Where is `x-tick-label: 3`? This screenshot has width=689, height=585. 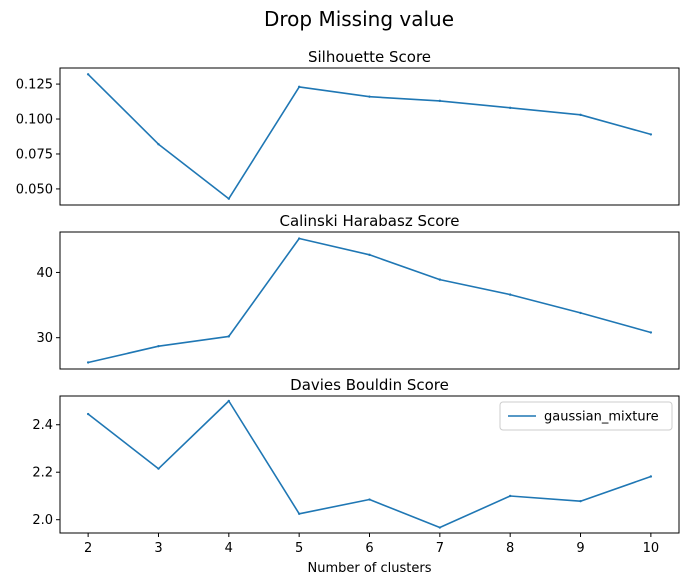 x-tick-label: 3 is located at coordinates (158, 548).